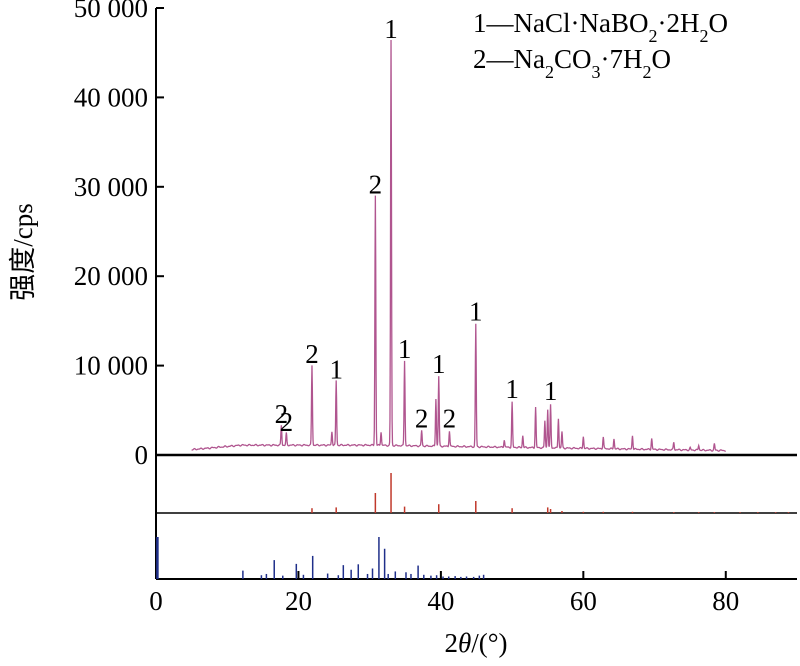 Image resolution: width=800 pixels, height=666 pixels. What do you see at coordinates (572, 63) in the screenshot?
I see `legend-entry-2: 2—Na2CO3·7H2O` at bounding box center [572, 63].